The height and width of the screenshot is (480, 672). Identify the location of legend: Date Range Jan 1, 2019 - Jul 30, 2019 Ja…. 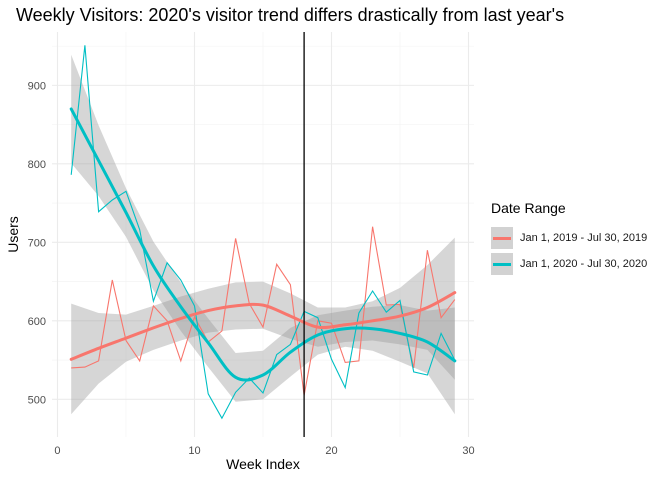
(569, 238).